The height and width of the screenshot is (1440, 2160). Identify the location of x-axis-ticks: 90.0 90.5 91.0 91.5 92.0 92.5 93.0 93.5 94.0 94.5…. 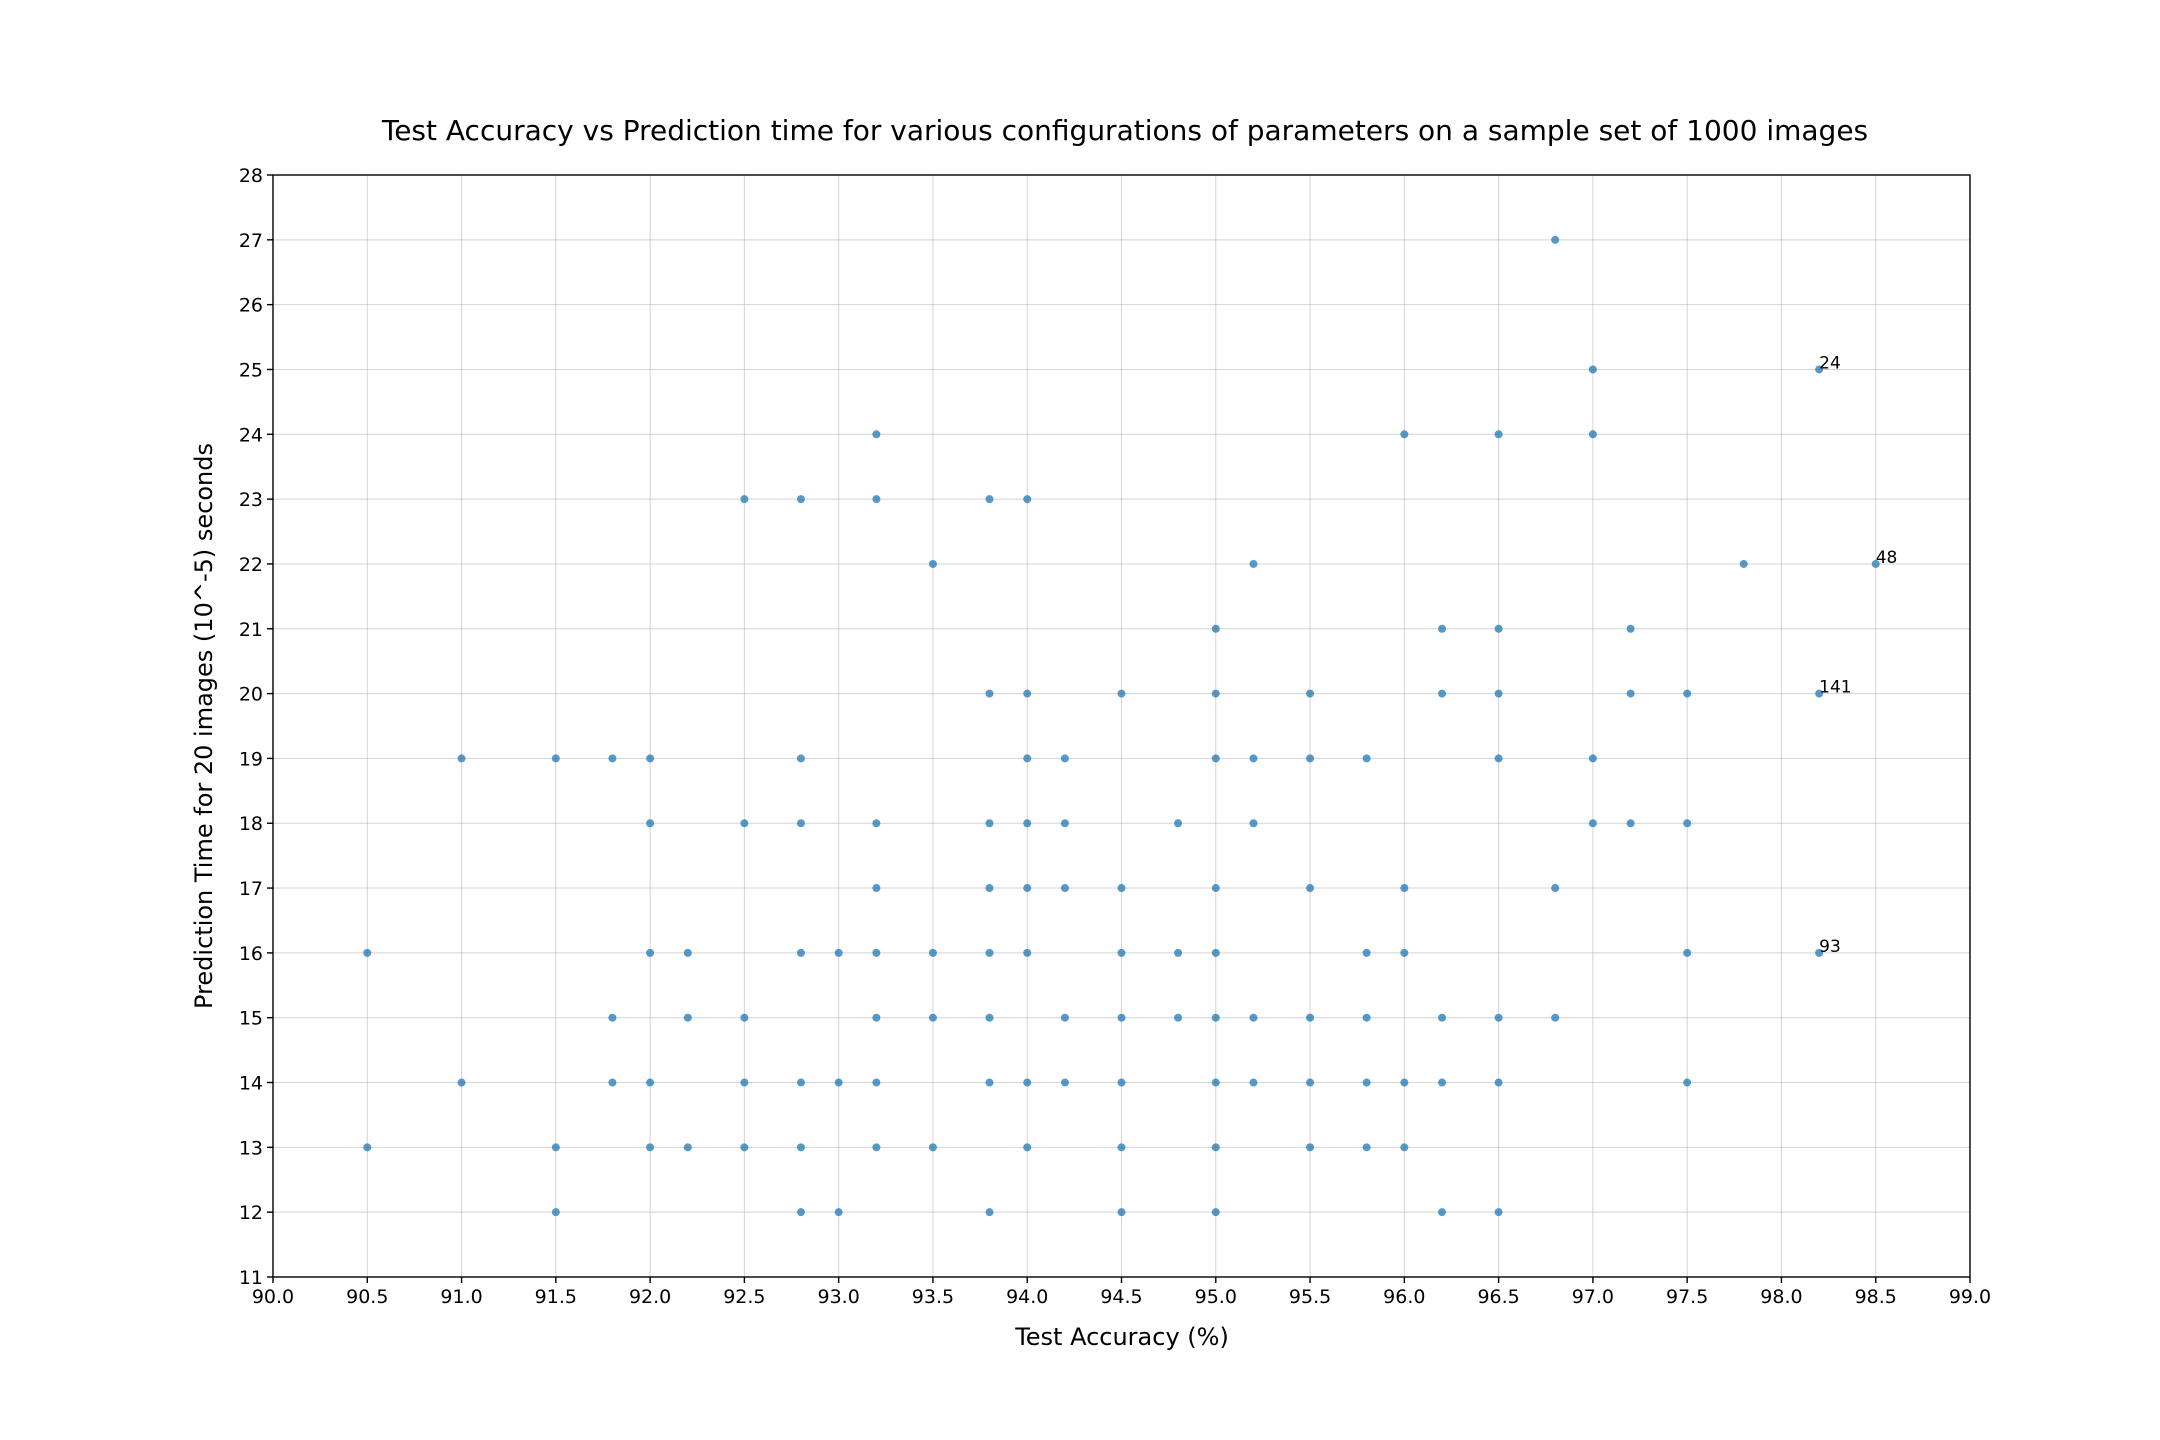
(1121, 1292).